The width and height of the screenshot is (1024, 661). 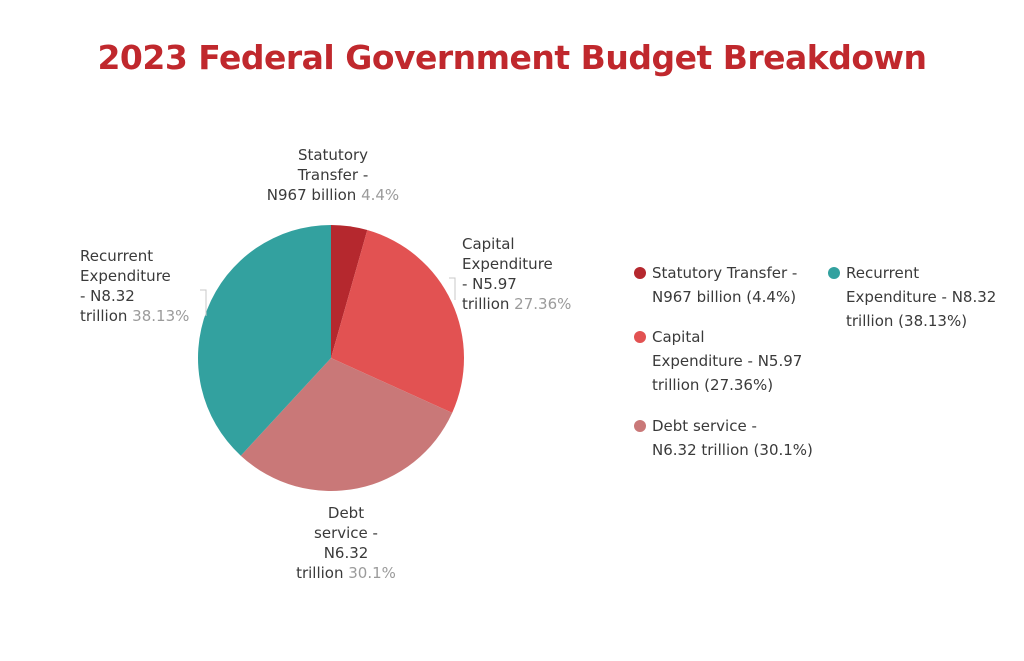 What do you see at coordinates (704, 426) in the screenshot?
I see `legend-text: Debt service -` at bounding box center [704, 426].